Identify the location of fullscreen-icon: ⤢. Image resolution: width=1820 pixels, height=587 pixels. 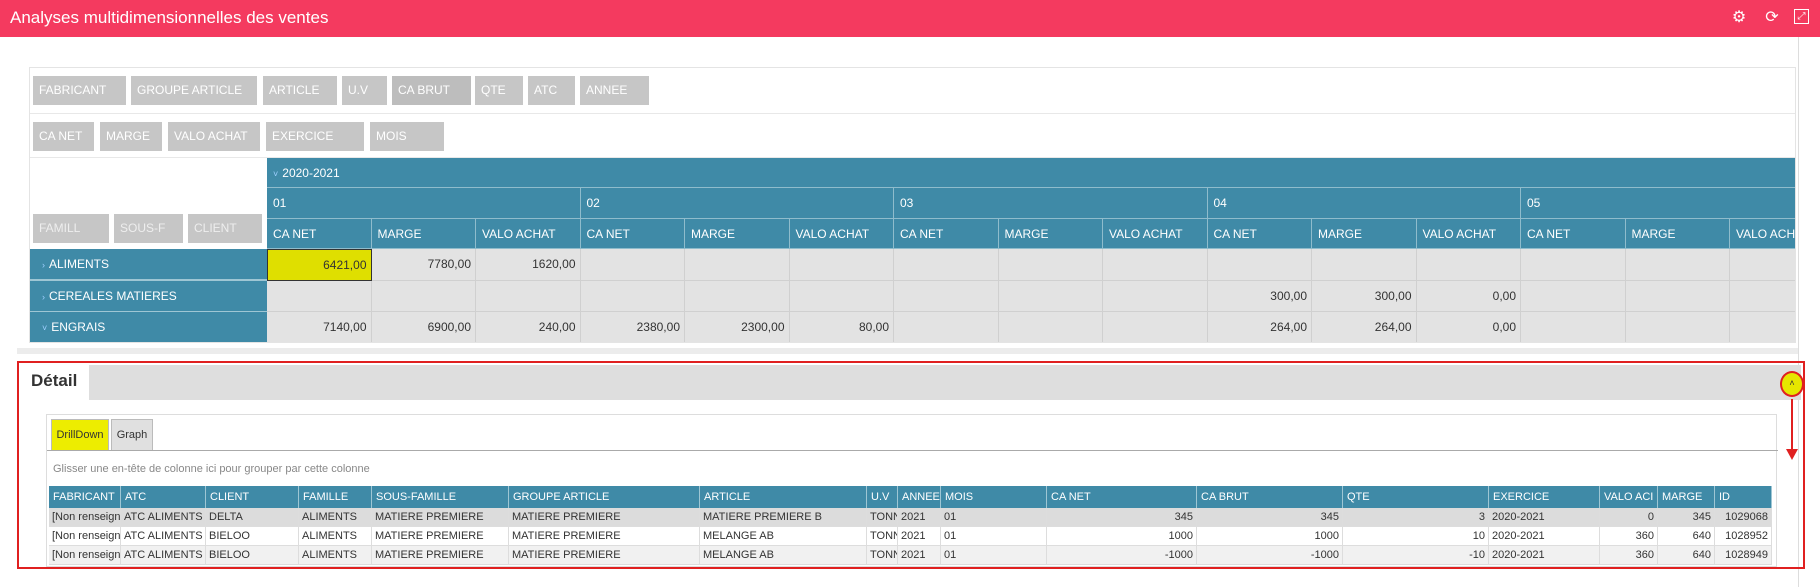
(1801, 16).